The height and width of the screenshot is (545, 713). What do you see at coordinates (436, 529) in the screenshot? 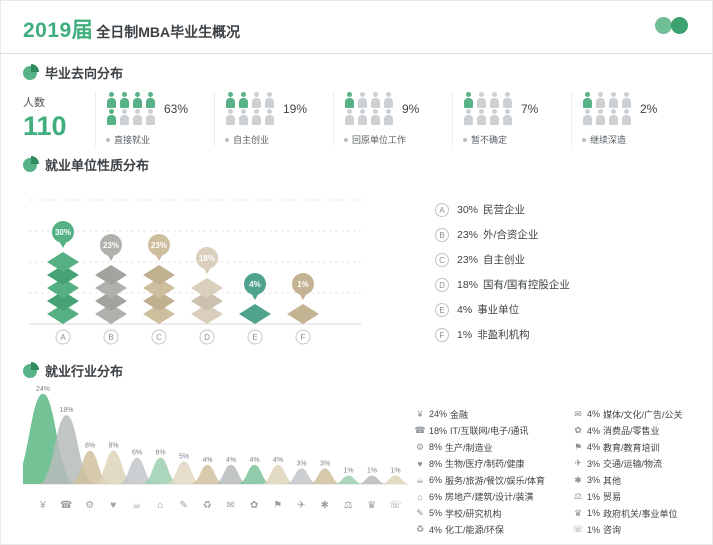
I see `legend-percent: 4%` at bounding box center [436, 529].